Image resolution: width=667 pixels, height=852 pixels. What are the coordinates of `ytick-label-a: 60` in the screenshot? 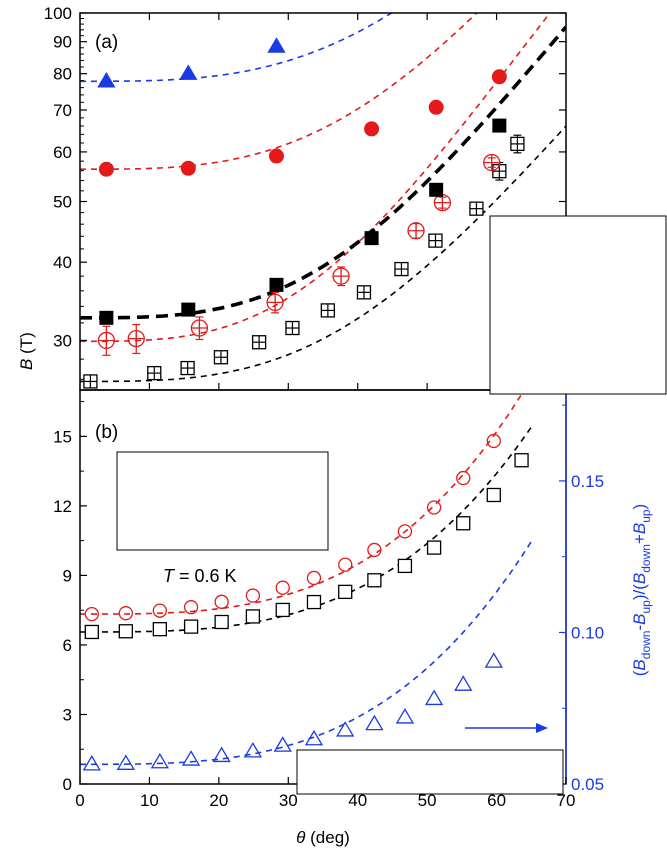 It's located at (62, 152).